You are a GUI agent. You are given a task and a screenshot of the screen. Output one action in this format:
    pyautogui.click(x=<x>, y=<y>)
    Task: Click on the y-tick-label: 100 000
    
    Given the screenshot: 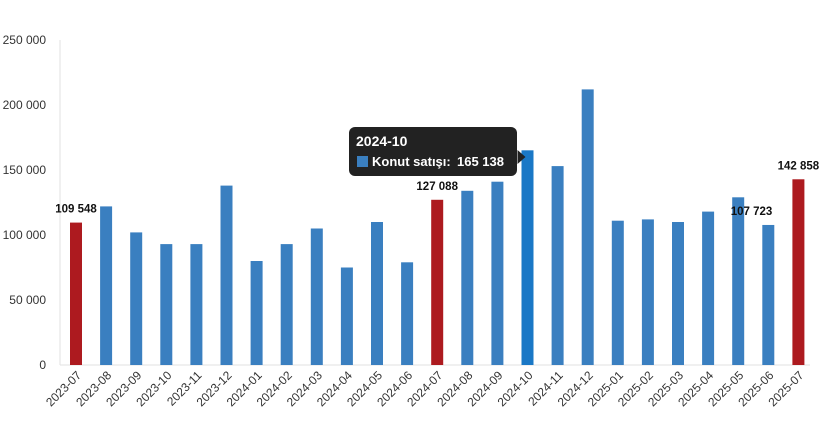 What is the action you would take?
    pyautogui.click(x=25, y=235)
    